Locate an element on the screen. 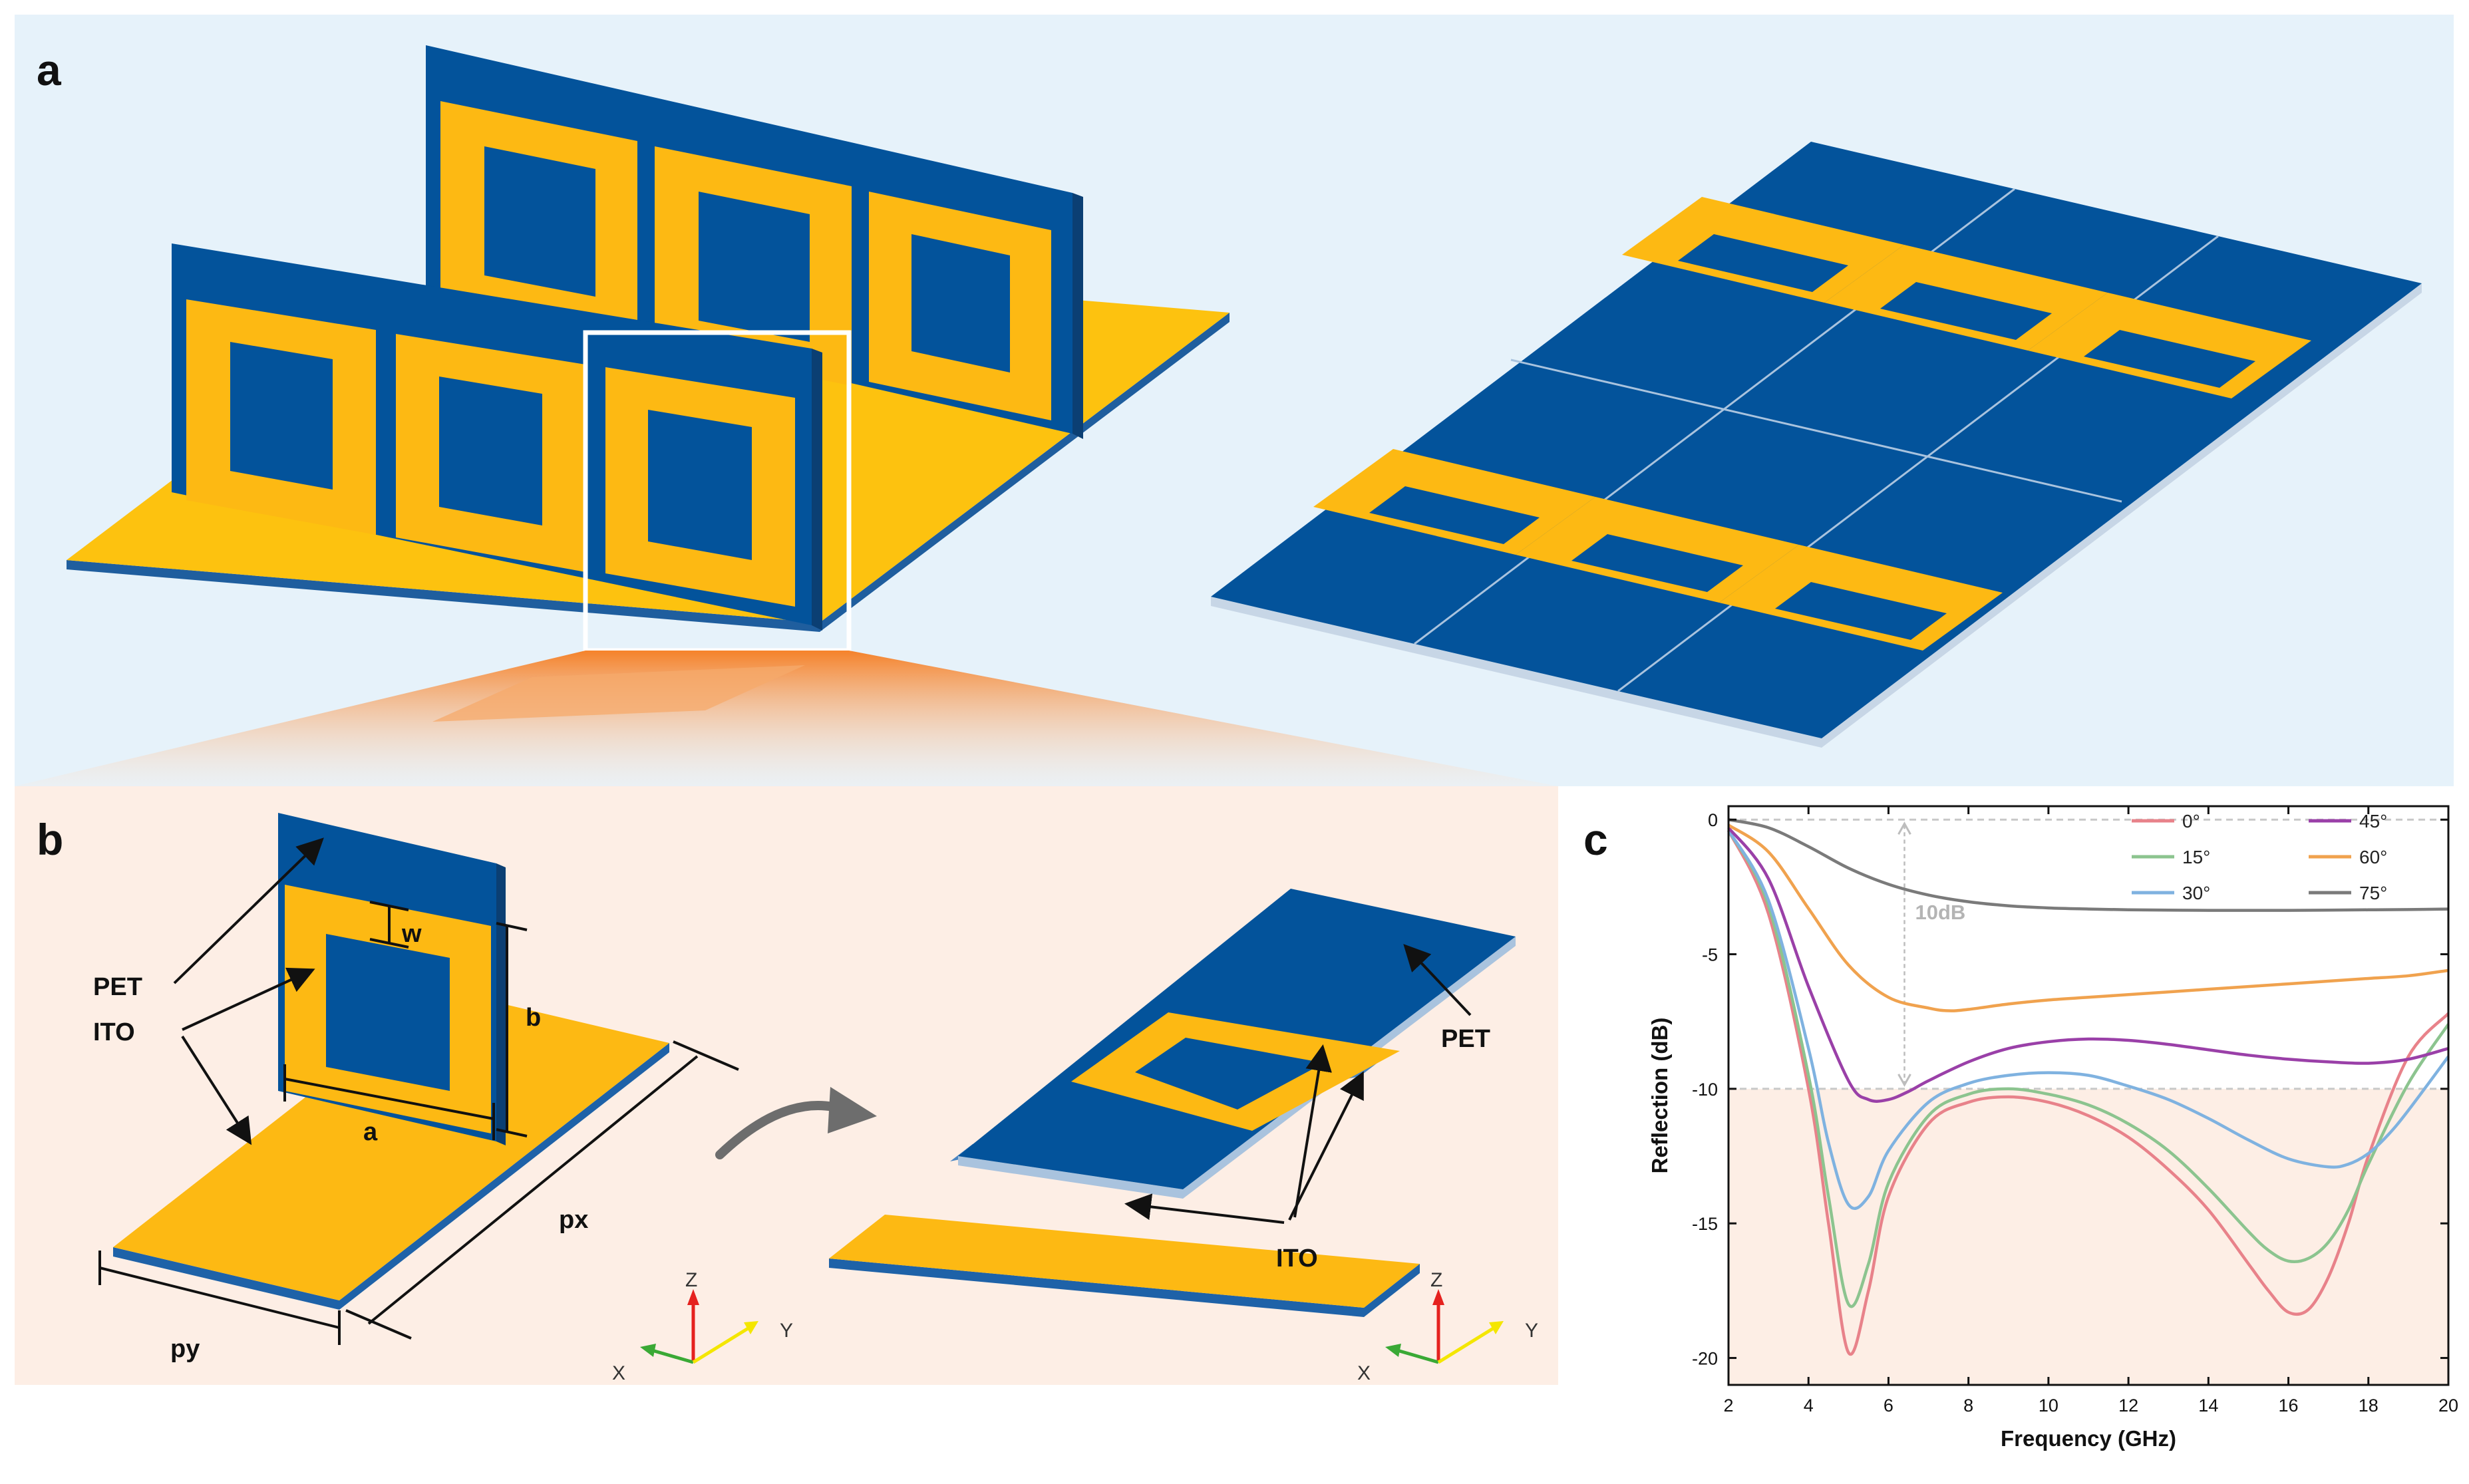  10db-arrow-top is located at coordinates (1904, 828).